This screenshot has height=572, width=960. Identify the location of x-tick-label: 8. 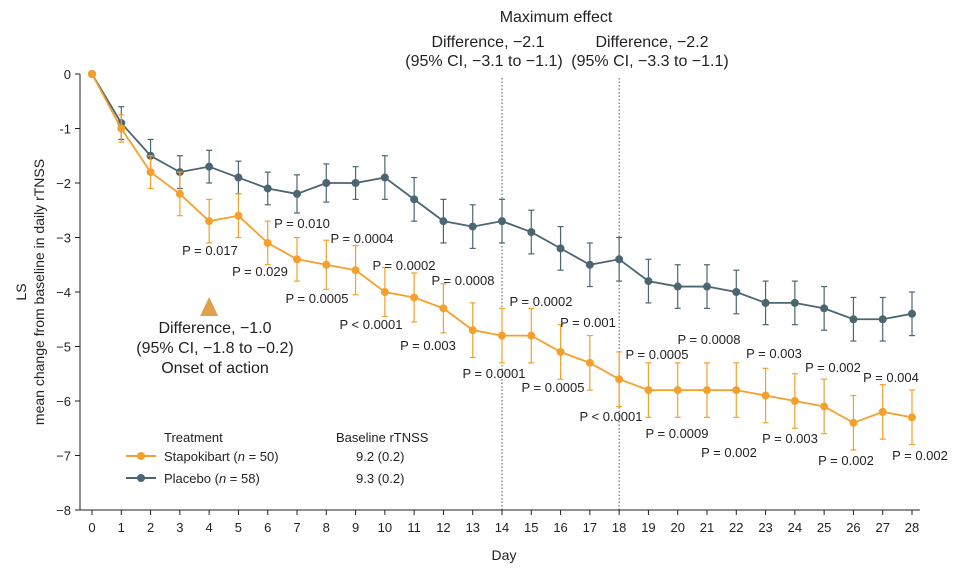
(326, 527).